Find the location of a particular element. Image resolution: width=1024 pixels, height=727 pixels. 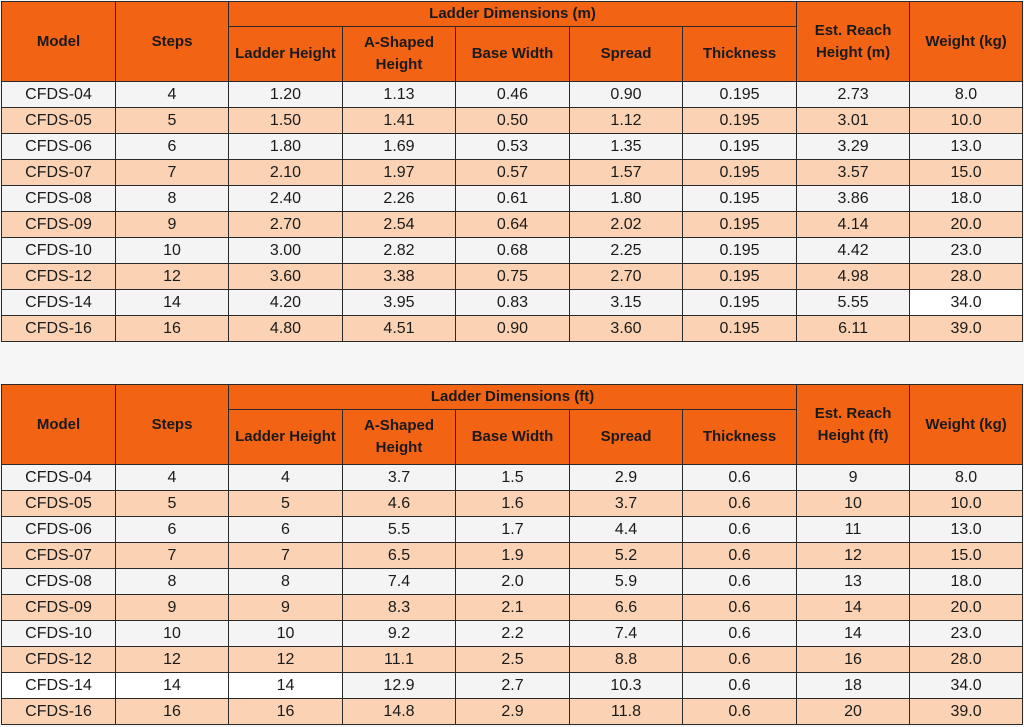

cell-spread: 7.4 is located at coordinates (626, 633).